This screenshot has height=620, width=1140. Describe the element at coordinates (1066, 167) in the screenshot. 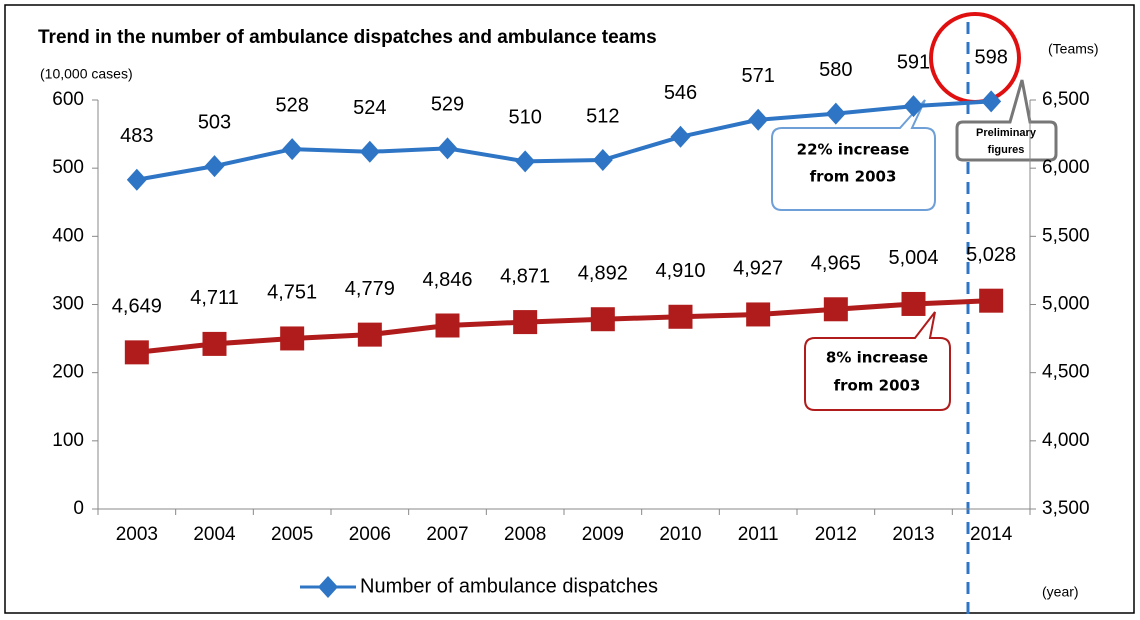

I see `y2-tick-label: 6,000` at that location.